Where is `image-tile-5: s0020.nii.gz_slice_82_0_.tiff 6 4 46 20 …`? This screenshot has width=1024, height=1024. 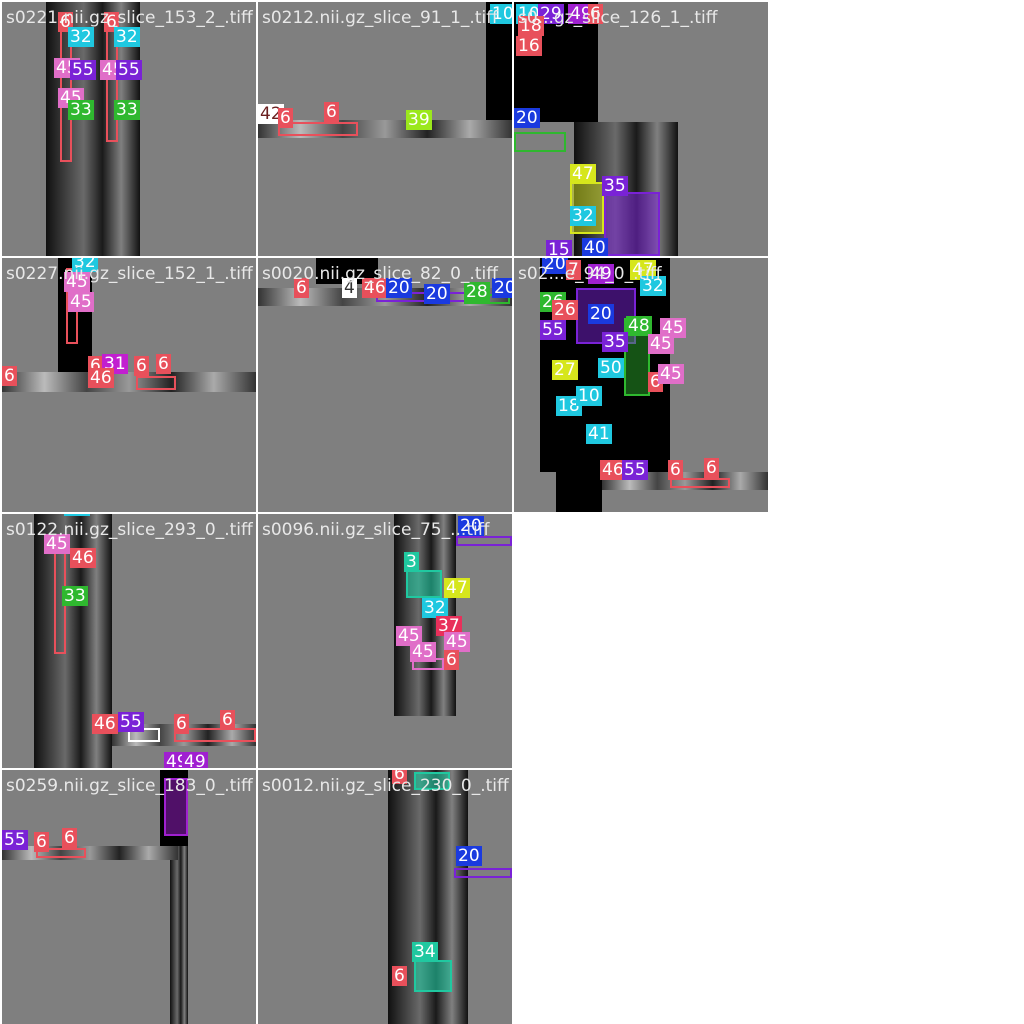
image-tile-5: s0020.nii.gz_slice_82_0_.tiff 6 4 46 20 … is located at coordinates (385, 385).